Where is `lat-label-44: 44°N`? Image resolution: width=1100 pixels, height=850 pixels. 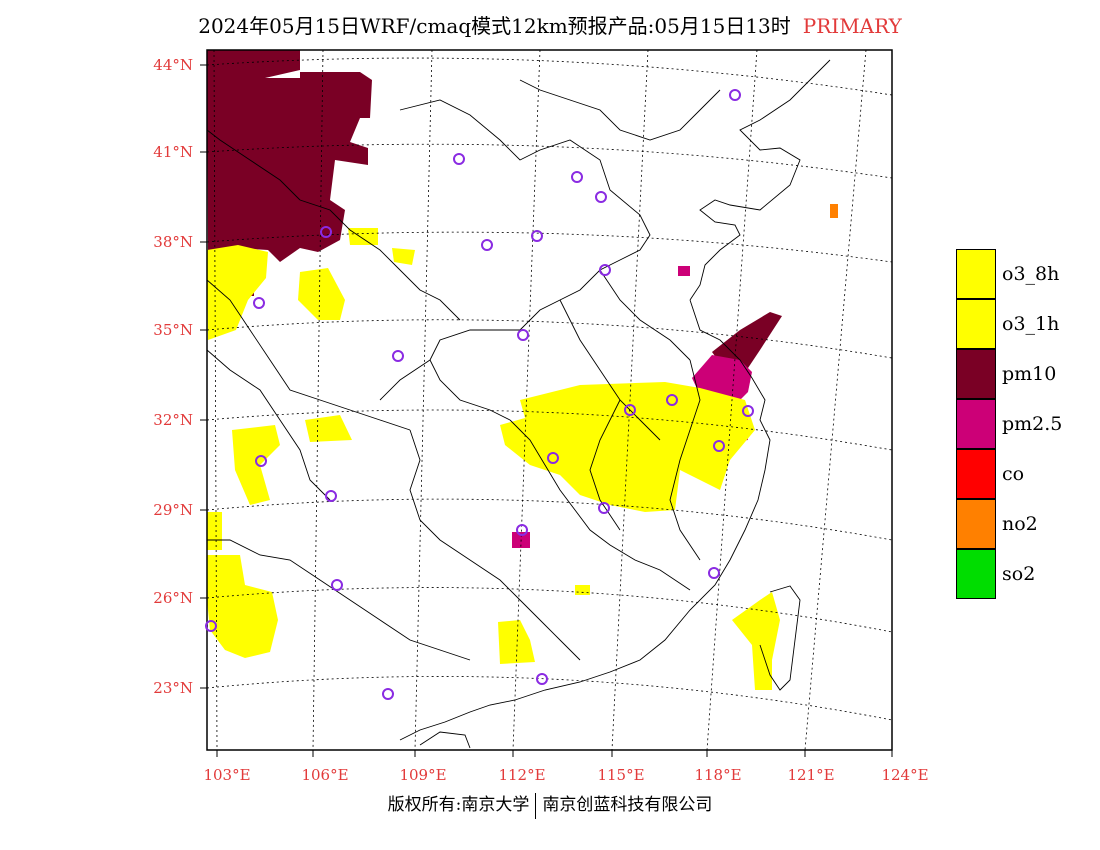
lat-label-44: 44°N is located at coordinates (173, 65).